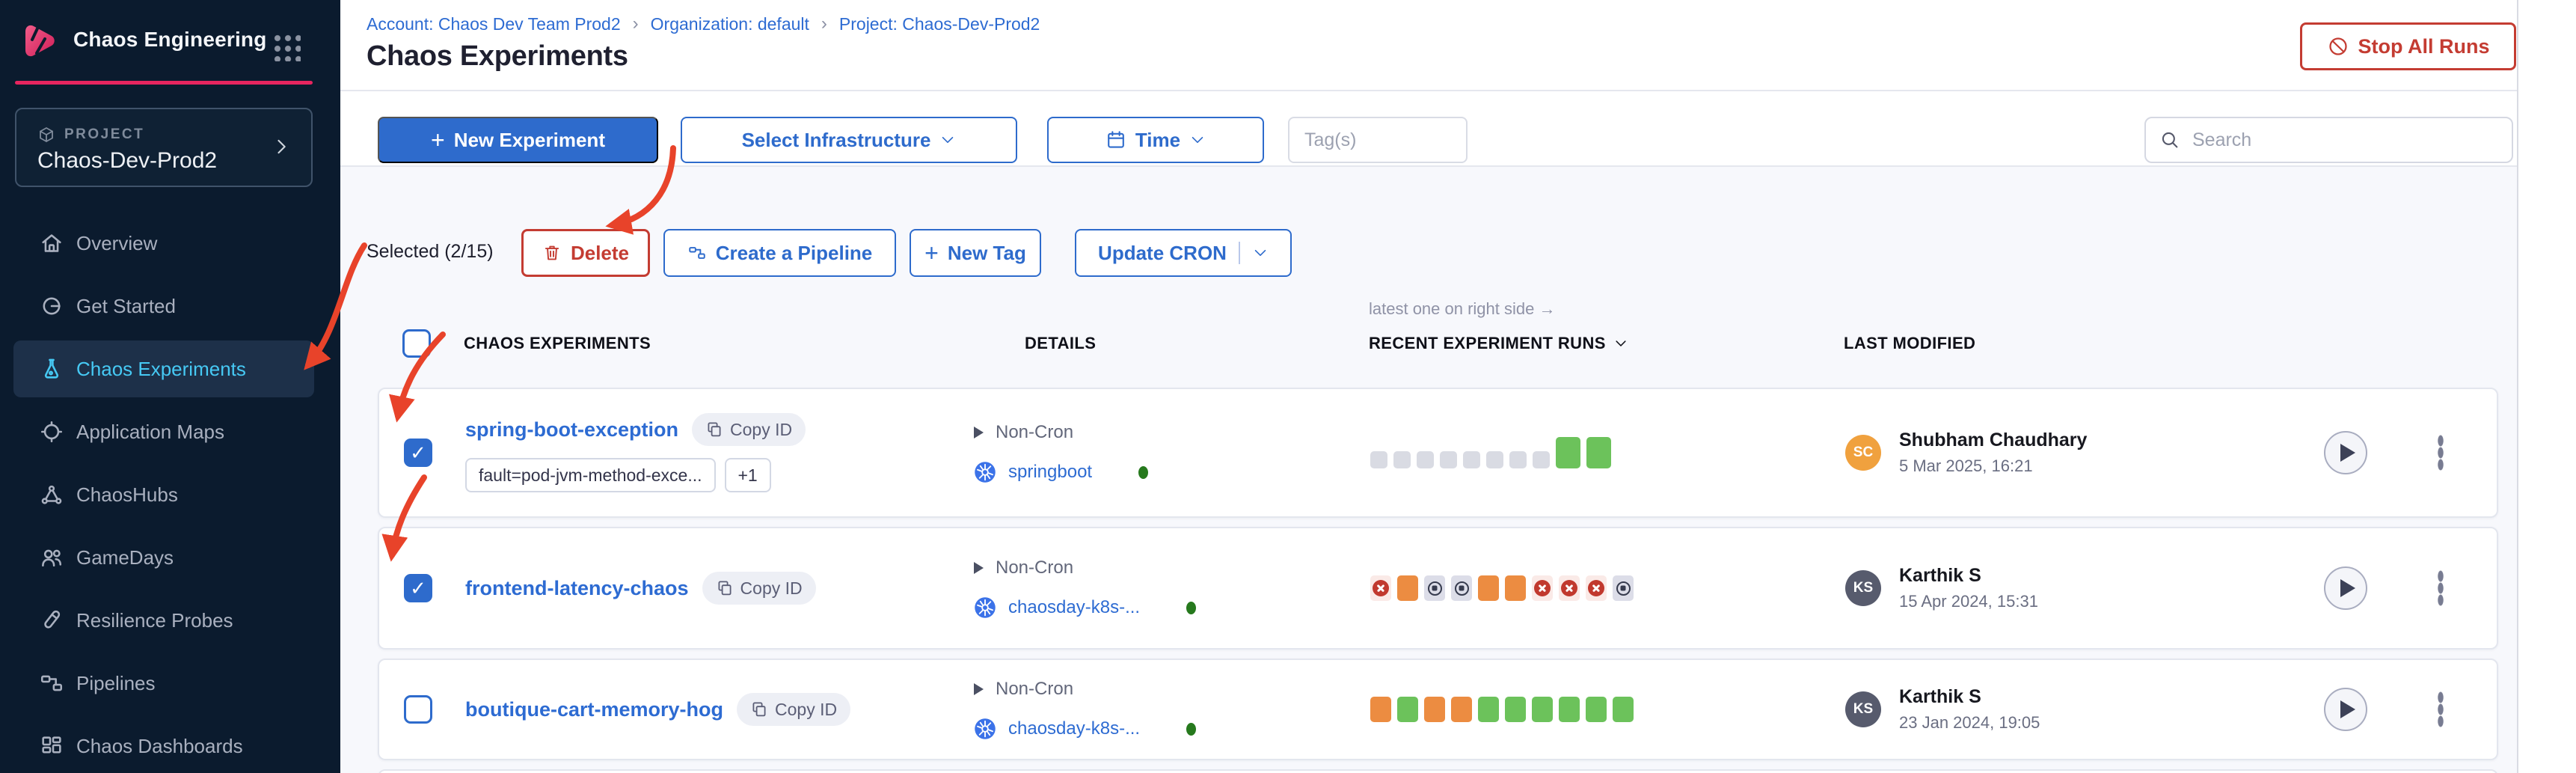 The image size is (2576, 773). I want to click on new-tag-button: + New Tag, so click(975, 253).